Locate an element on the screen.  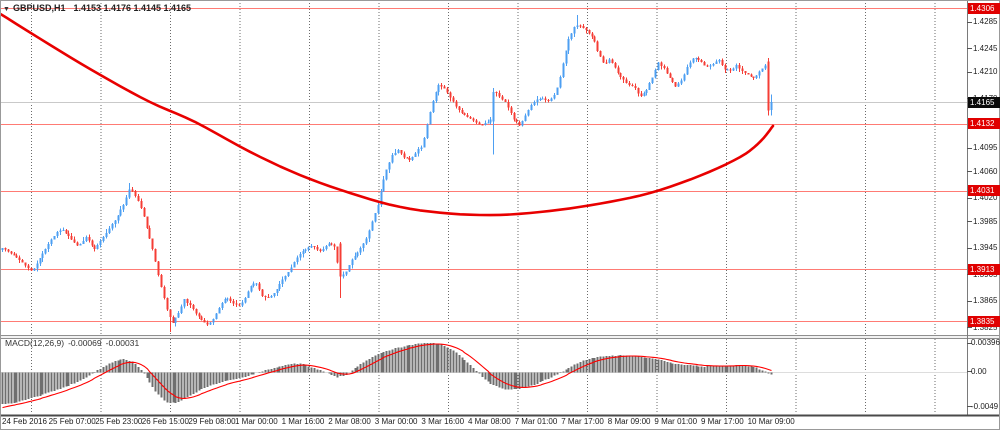
price-tick-label: 1.4020 is located at coordinates (985, 198).